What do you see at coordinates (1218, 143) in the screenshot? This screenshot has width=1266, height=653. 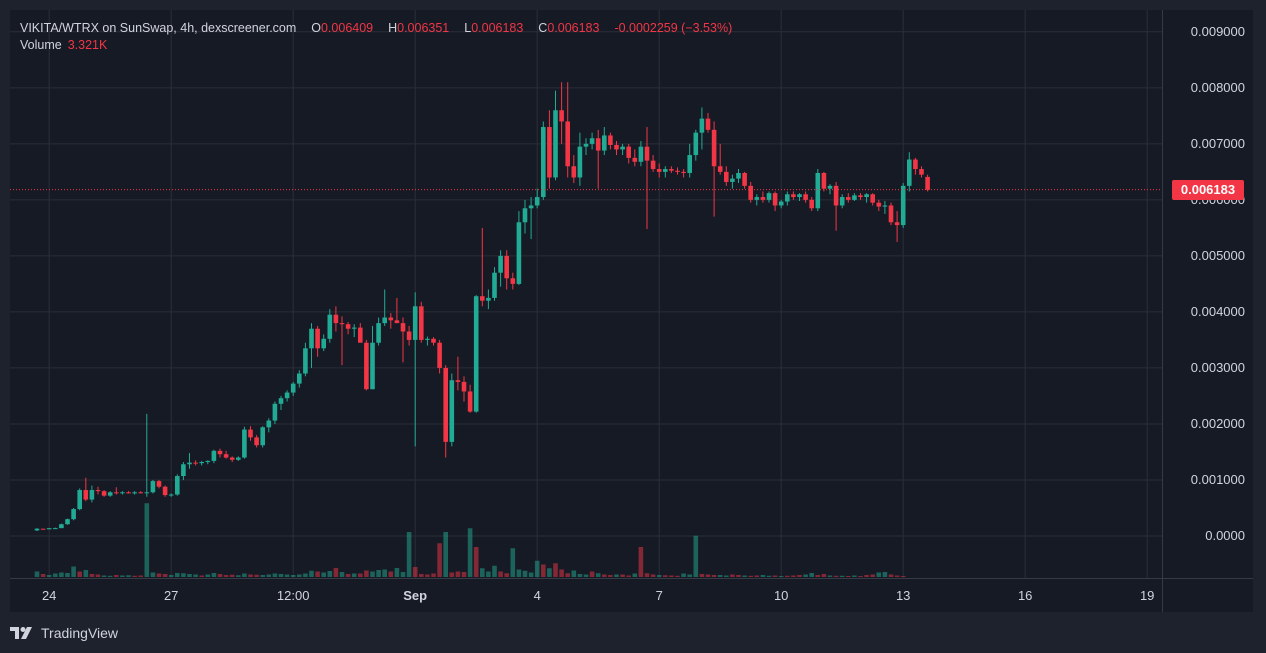 I see `y-tick-label: 0.007000` at bounding box center [1218, 143].